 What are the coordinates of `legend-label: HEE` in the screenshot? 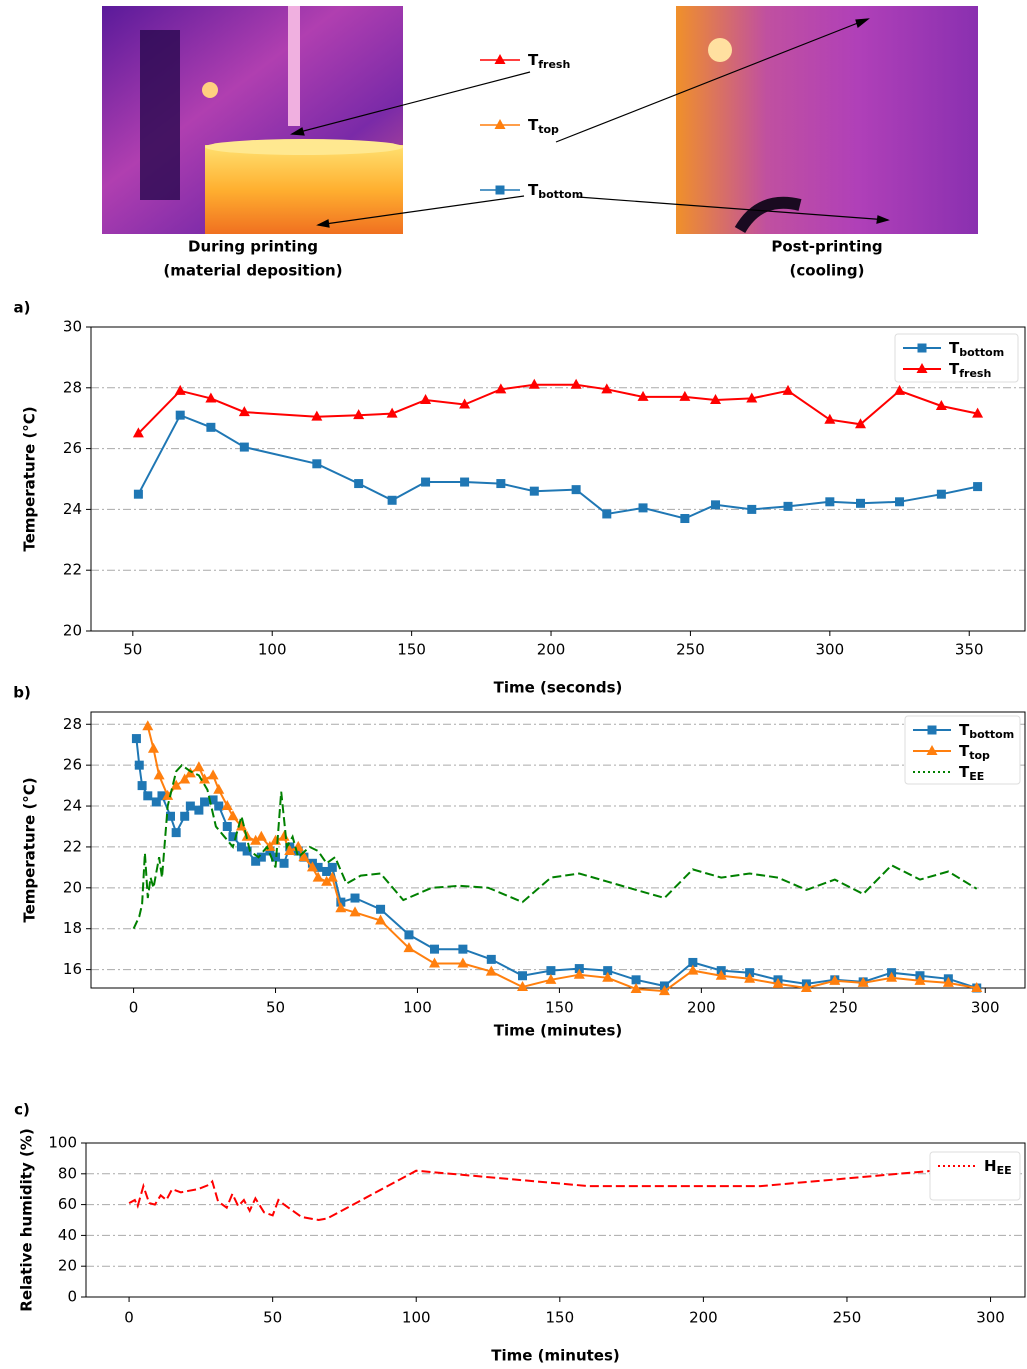 It's located at (998, 1167).